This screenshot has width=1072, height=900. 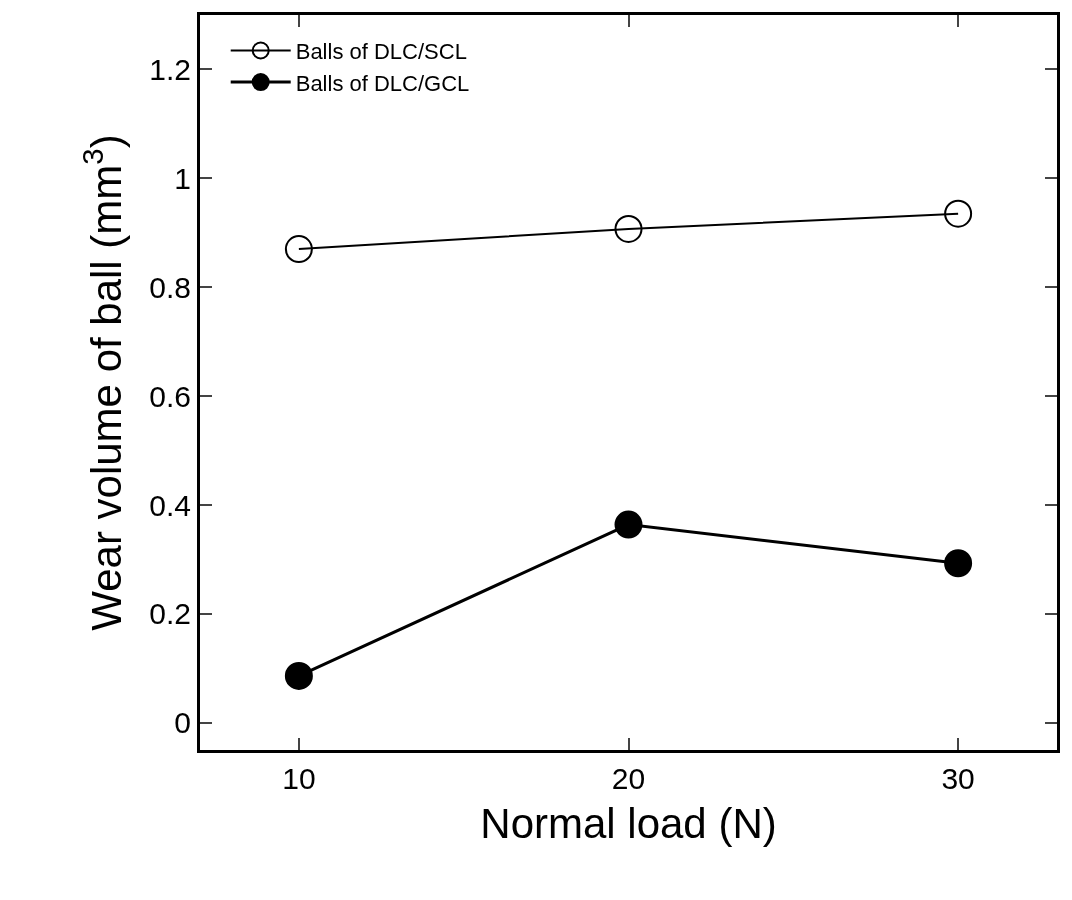 I want to click on y-tick-label: 1, so click(x=182, y=178).